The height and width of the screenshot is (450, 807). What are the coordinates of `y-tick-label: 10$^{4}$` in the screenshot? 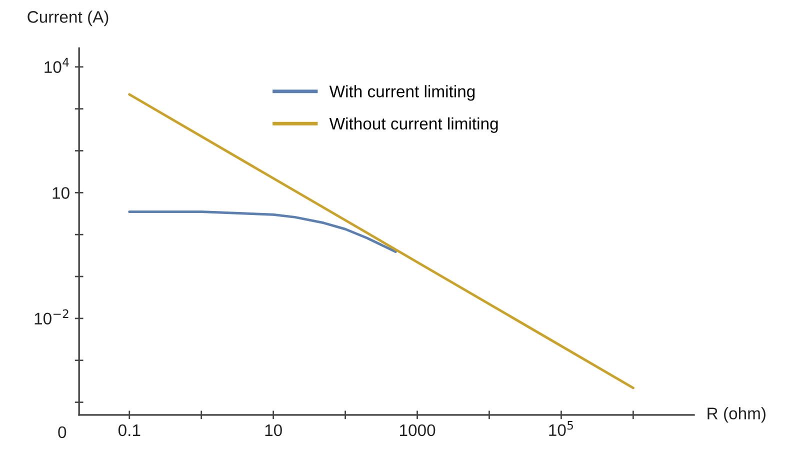 It's located at (56, 65).